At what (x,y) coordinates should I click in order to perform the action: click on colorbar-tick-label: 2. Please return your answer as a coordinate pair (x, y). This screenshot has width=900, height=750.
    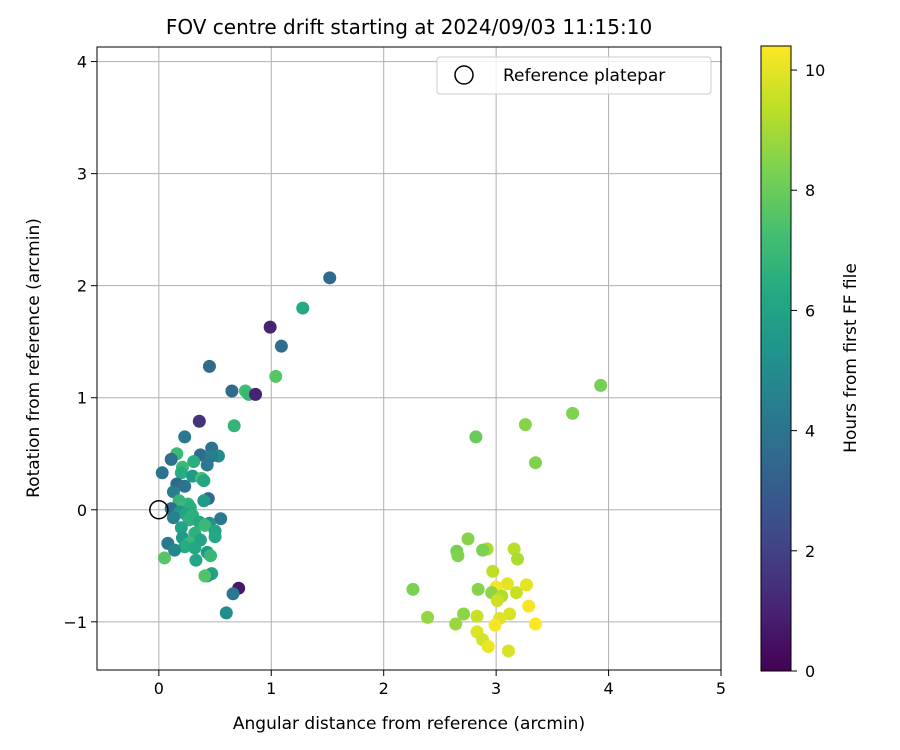
    Looking at the image, I should click on (810, 551).